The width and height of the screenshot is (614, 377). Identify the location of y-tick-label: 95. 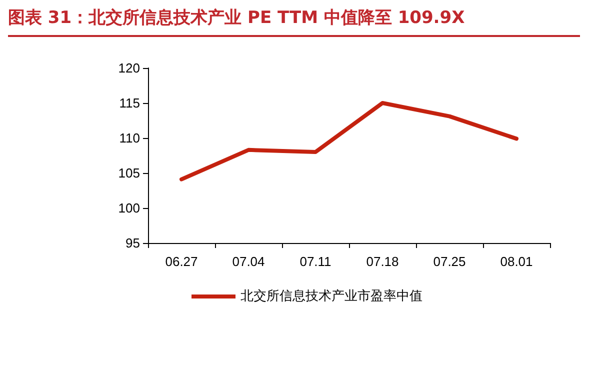
(133, 243).